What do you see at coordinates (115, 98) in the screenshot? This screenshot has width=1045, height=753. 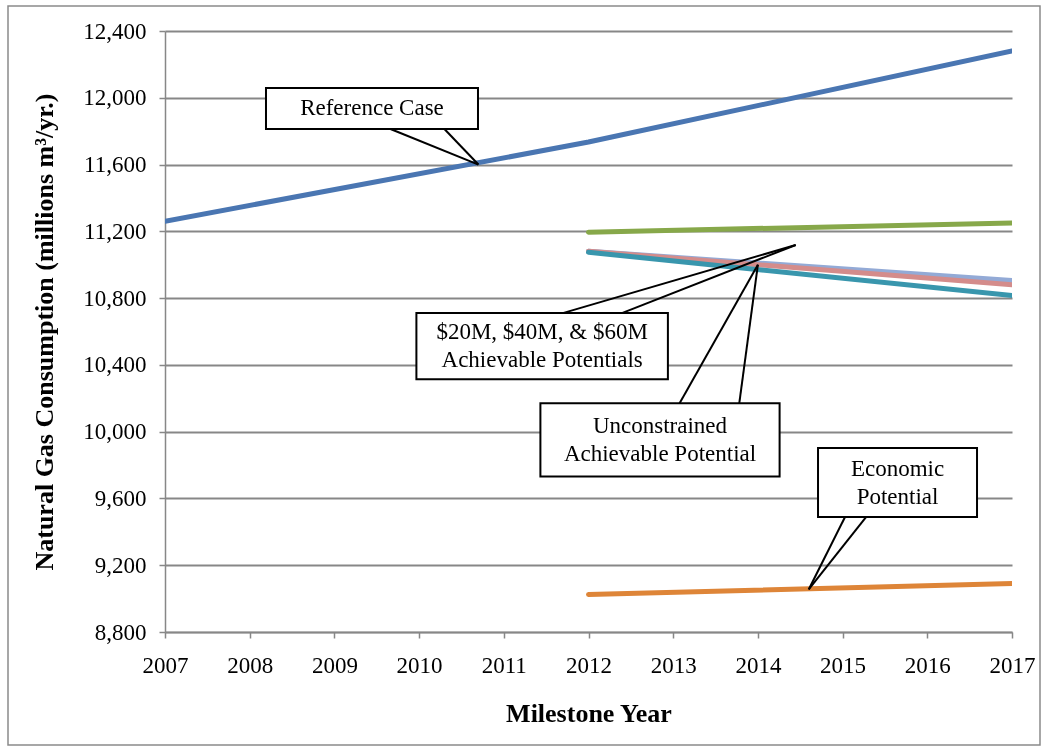 I see `y-tick-label: 12,000` at bounding box center [115, 98].